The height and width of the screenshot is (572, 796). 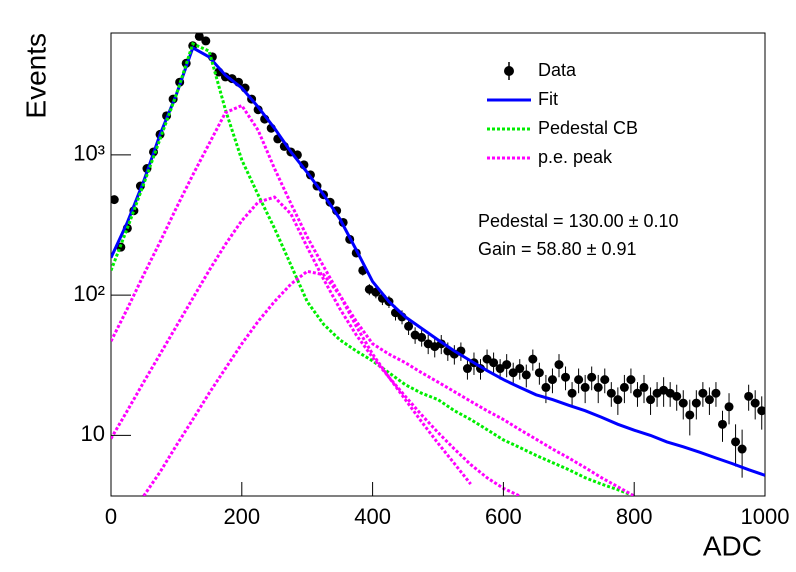 I want to click on y-tick-label: 10, so click(x=93, y=433).